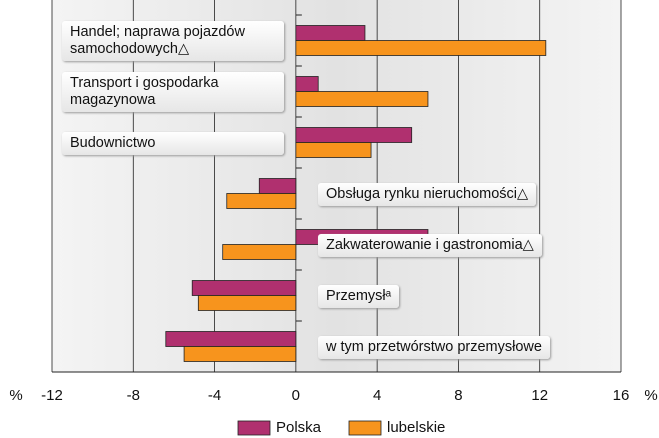 This screenshot has width=659, height=438. Describe the element at coordinates (52, 395) in the screenshot. I see `x-tick-label: -12` at that location.